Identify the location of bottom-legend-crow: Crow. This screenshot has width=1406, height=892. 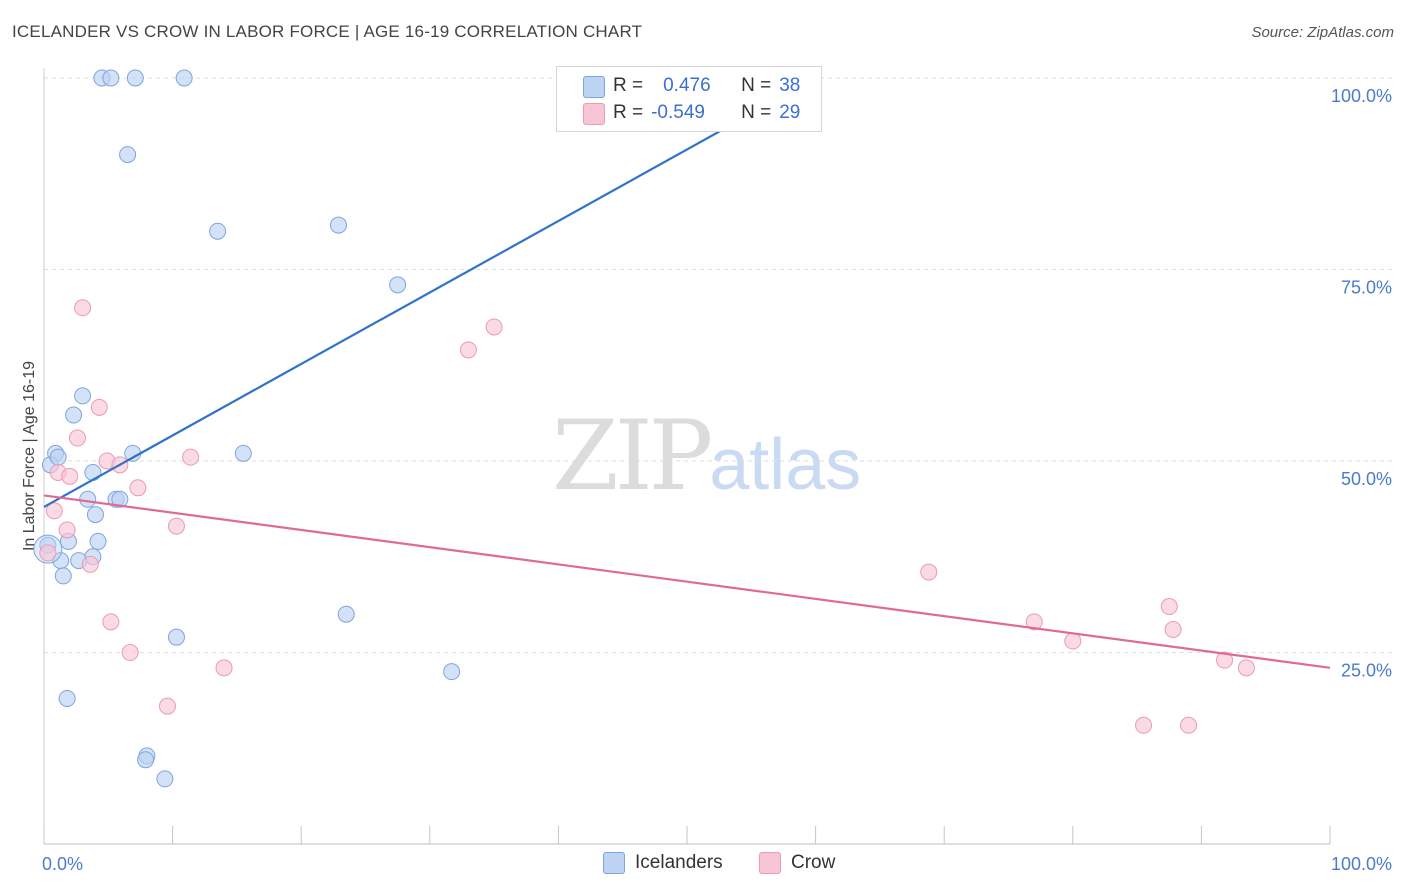
(797, 863).